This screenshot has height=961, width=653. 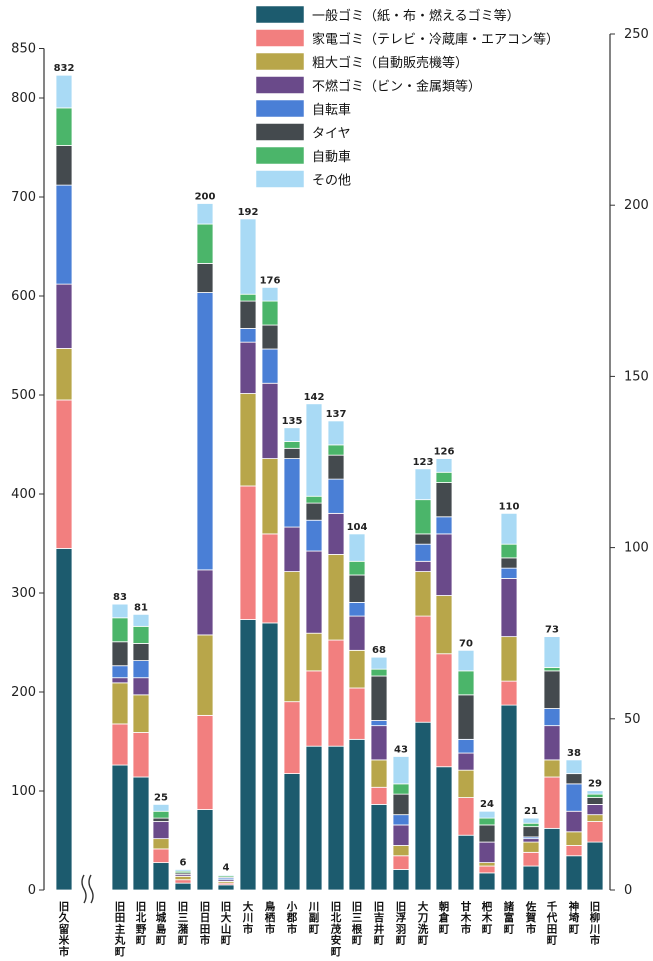 What do you see at coordinates (435, 40) in the screenshot?
I see `legend-label: 家電ゴミ（テレビ・冷蔵庫・エアコン等）` at bounding box center [435, 40].